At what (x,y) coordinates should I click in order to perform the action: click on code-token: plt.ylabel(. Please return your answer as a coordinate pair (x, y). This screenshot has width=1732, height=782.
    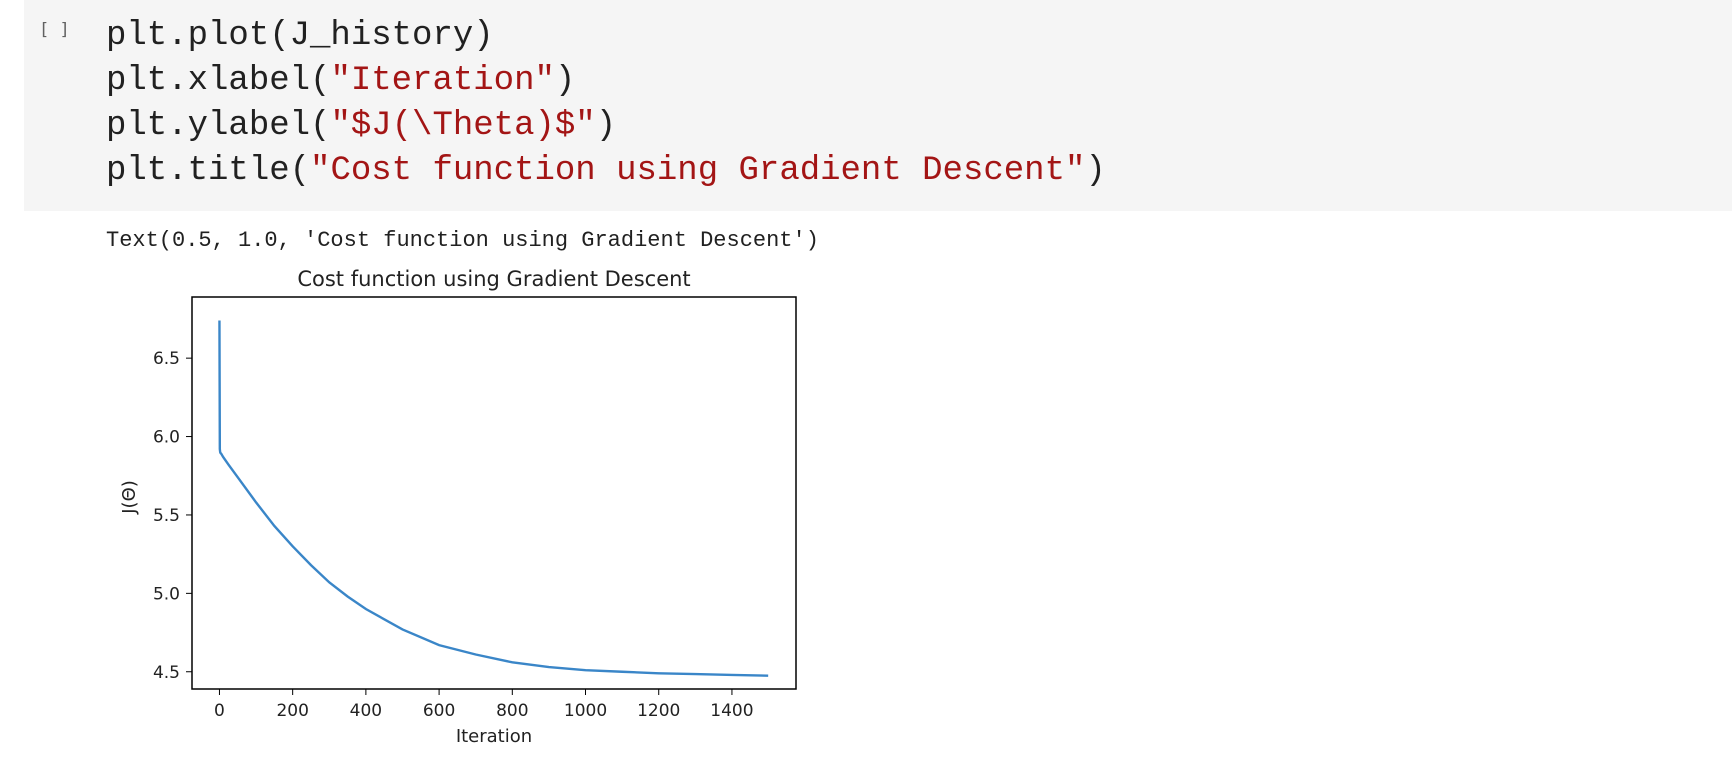
    Looking at the image, I should click on (218, 126).